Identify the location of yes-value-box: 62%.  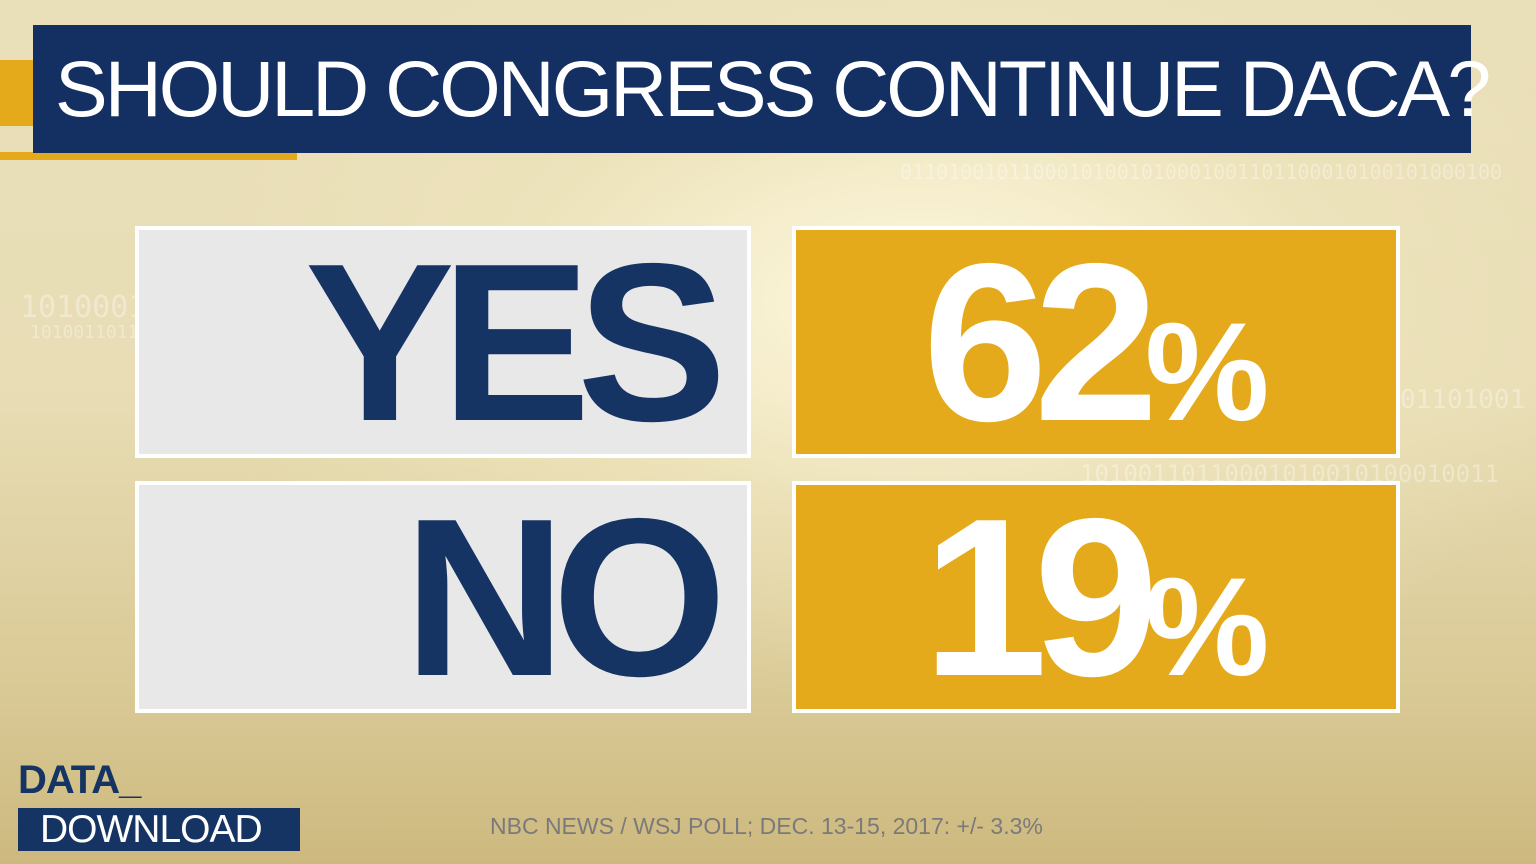
(1096, 342).